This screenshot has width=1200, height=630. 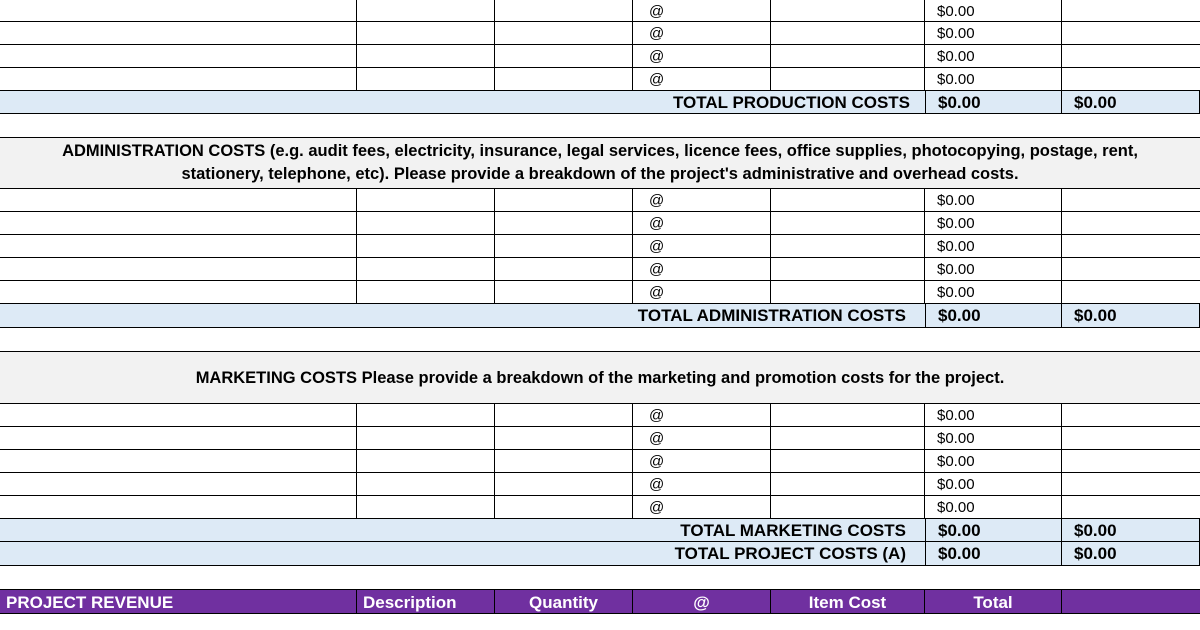 What do you see at coordinates (426, 601) in the screenshot?
I see `description-column-header: Description` at bounding box center [426, 601].